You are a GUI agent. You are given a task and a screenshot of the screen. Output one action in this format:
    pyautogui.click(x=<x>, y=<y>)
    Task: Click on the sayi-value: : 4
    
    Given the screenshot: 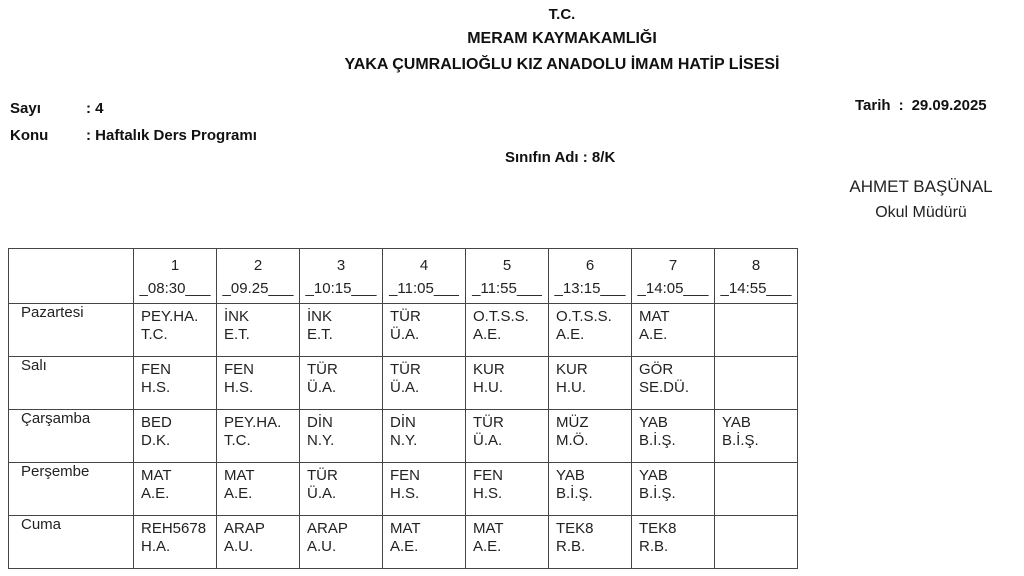 What is the action you would take?
    pyautogui.click(x=95, y=108)
    